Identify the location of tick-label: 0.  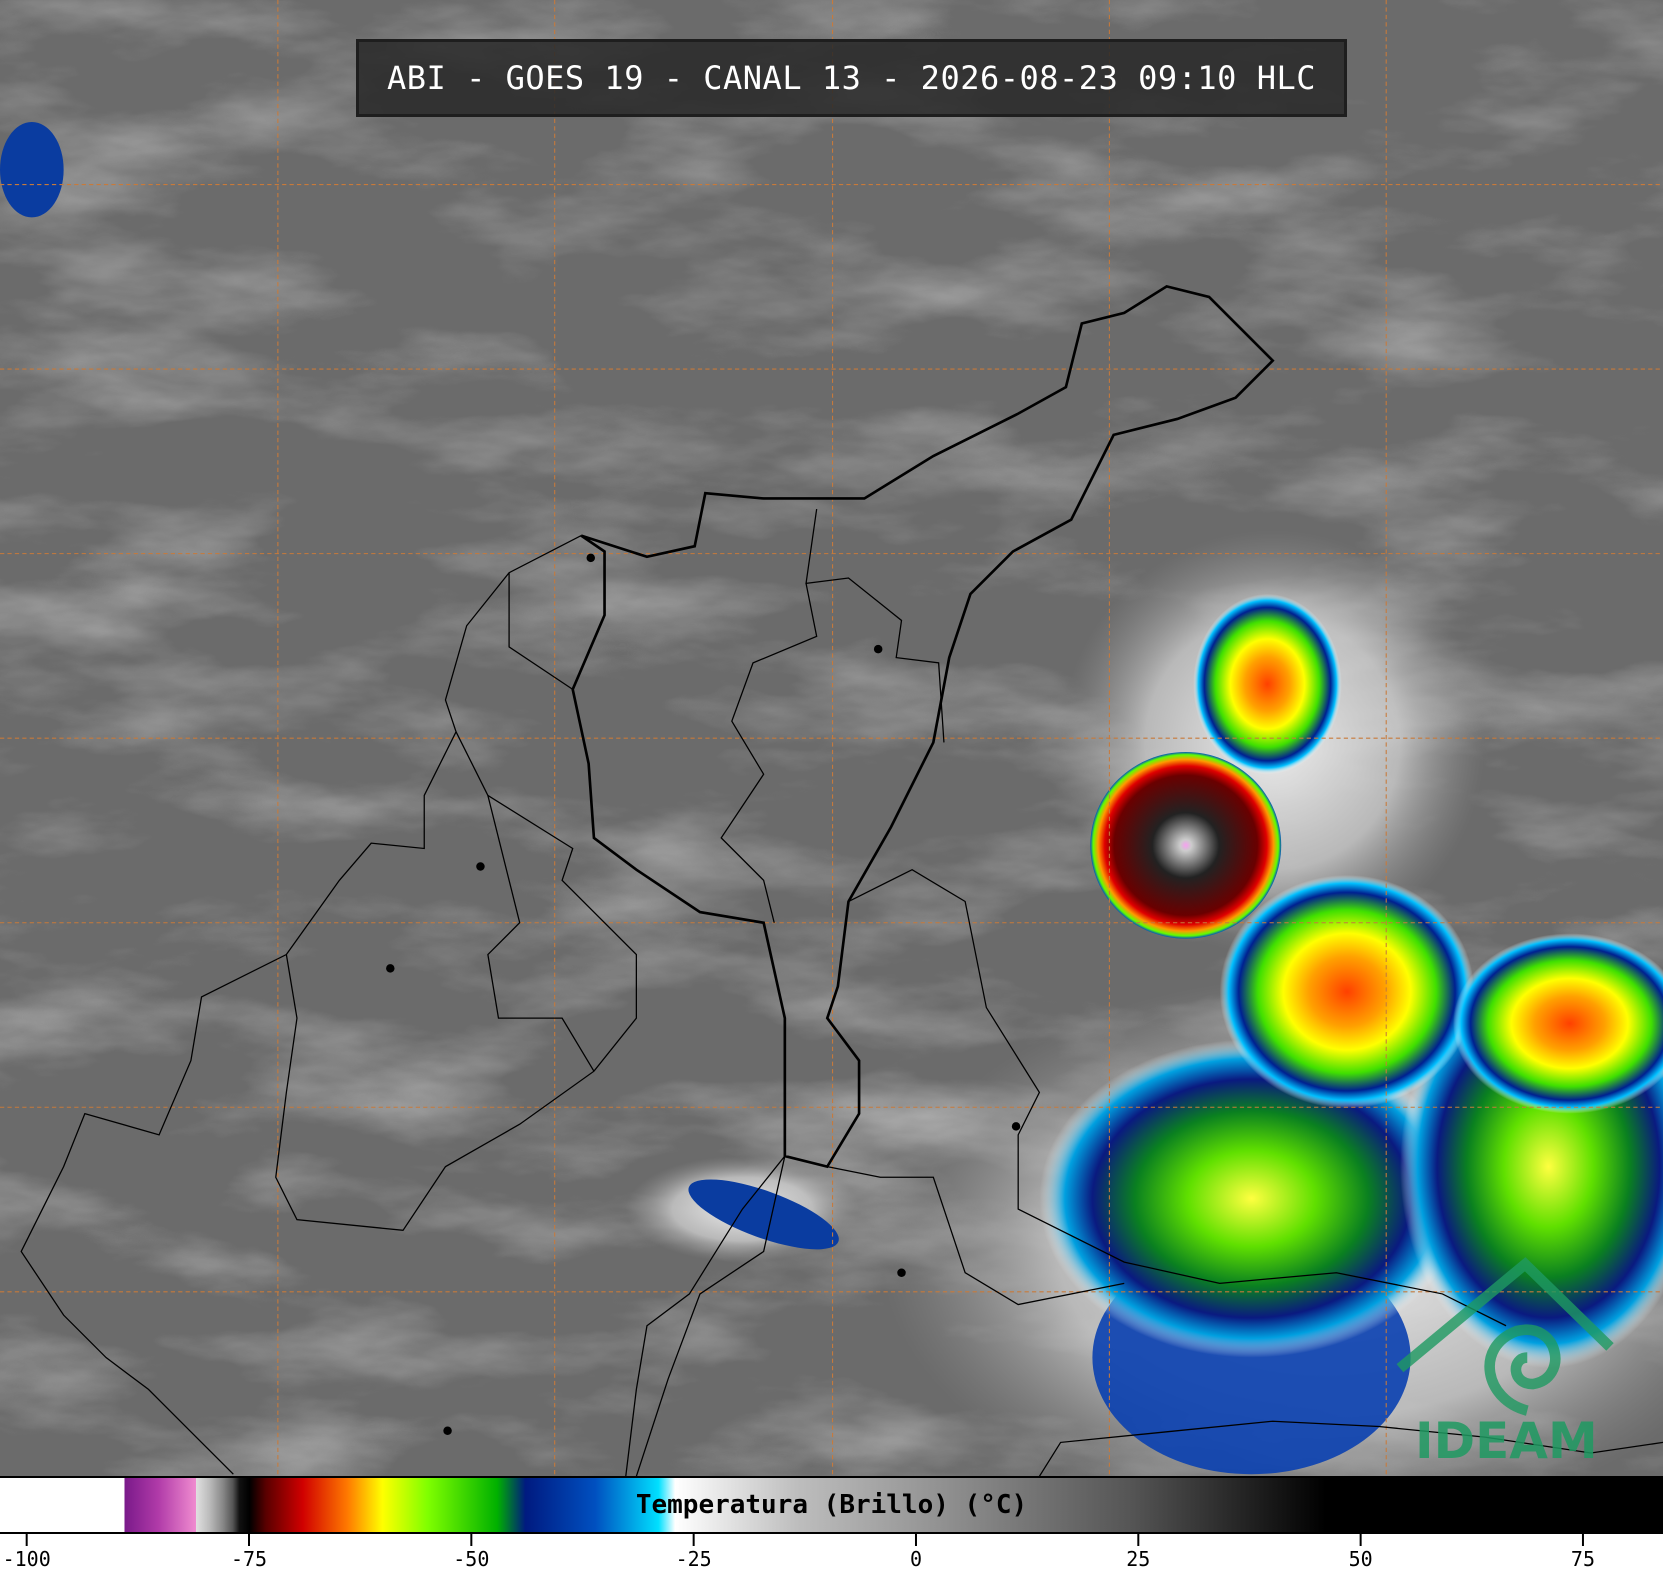
(916, 1559).